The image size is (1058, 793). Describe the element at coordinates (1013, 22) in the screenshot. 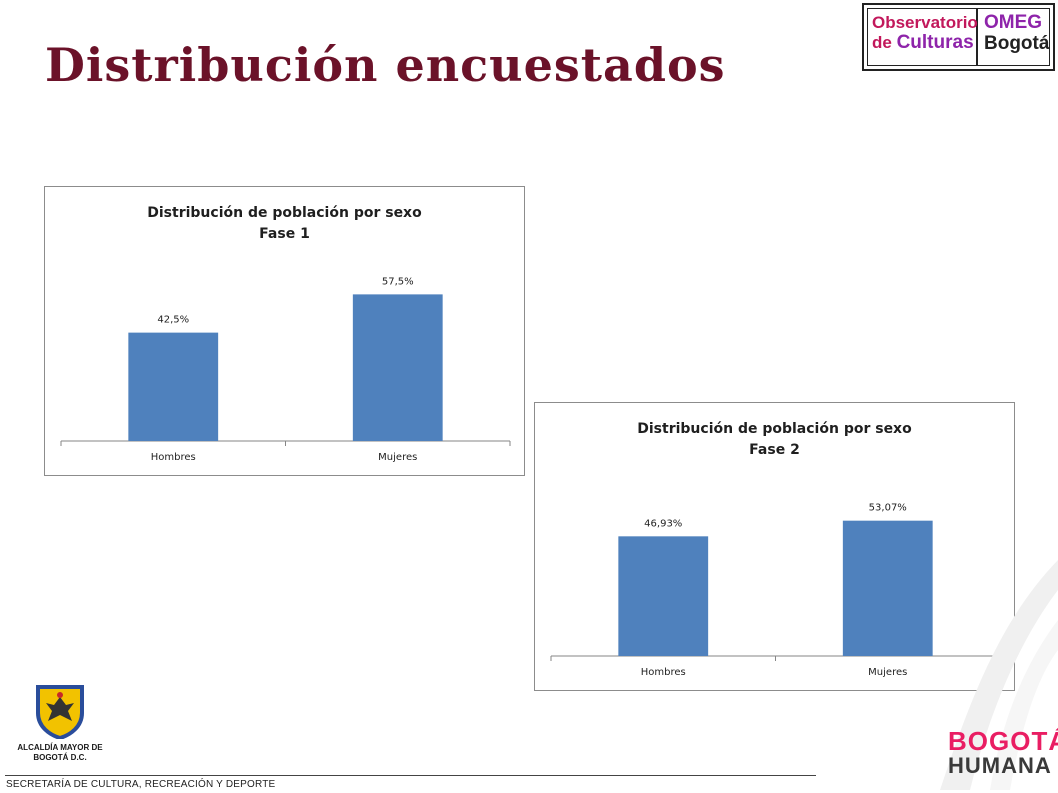

I see `logo-line-omeg: OMEG` at that location.